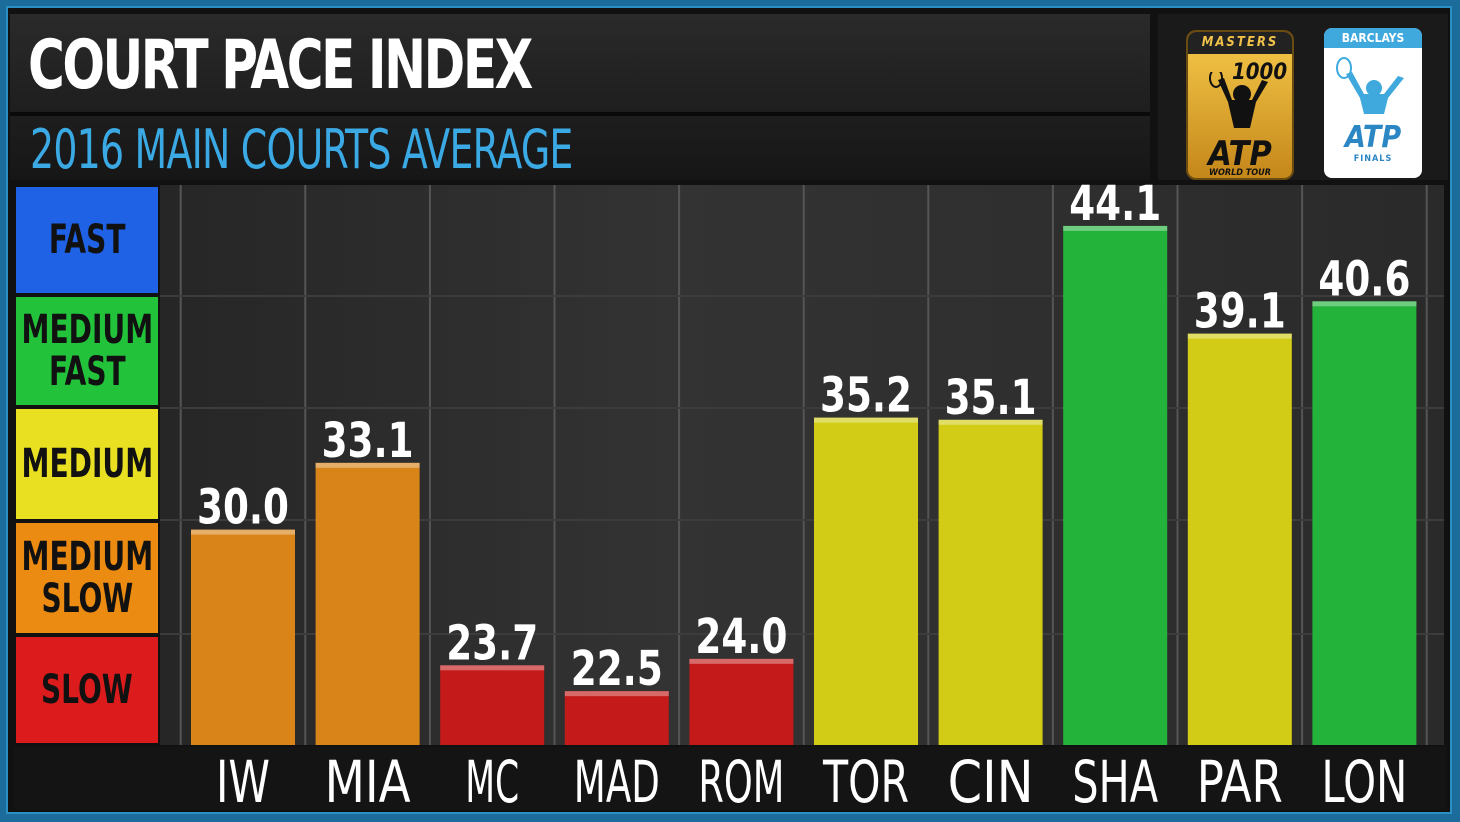  I want to click on value-label-cin: 35.1, so click(991, 398).